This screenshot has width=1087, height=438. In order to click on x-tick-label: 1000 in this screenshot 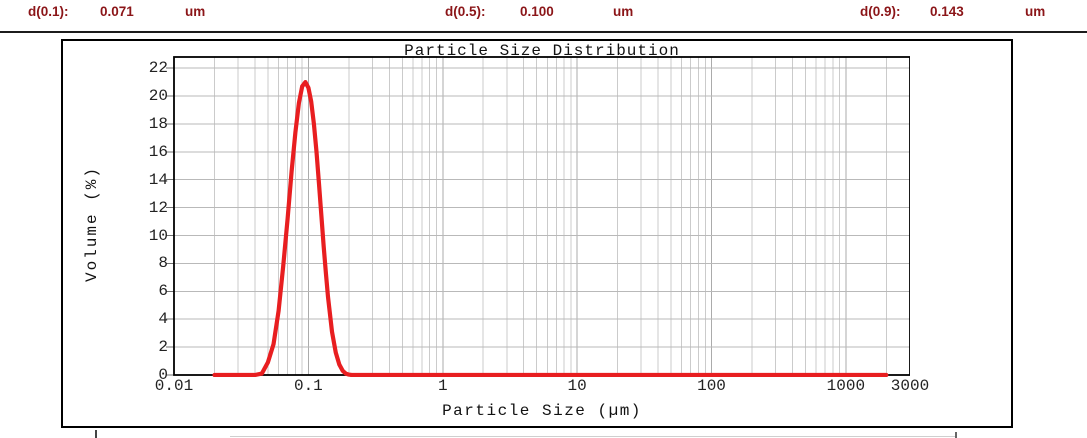, I will do `click(846, 386)`.